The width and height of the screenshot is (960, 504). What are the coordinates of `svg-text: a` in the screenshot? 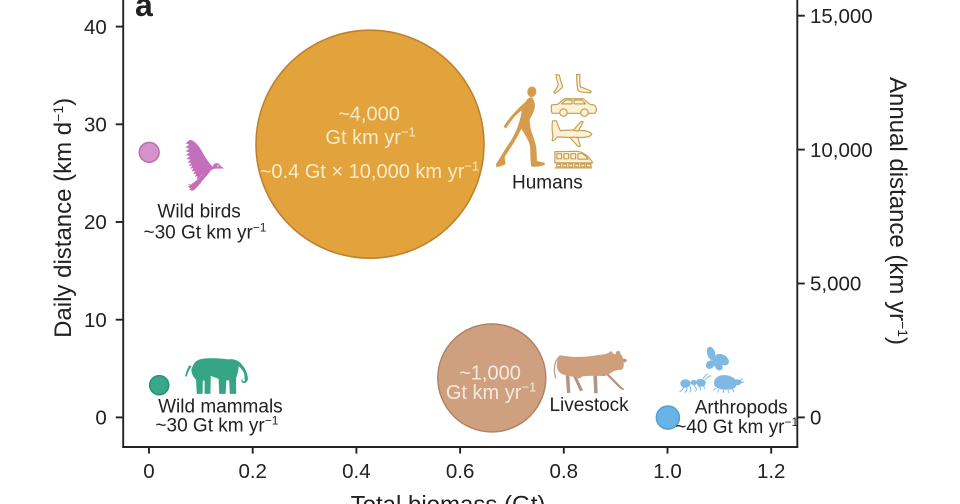 It's located at (144, 11).